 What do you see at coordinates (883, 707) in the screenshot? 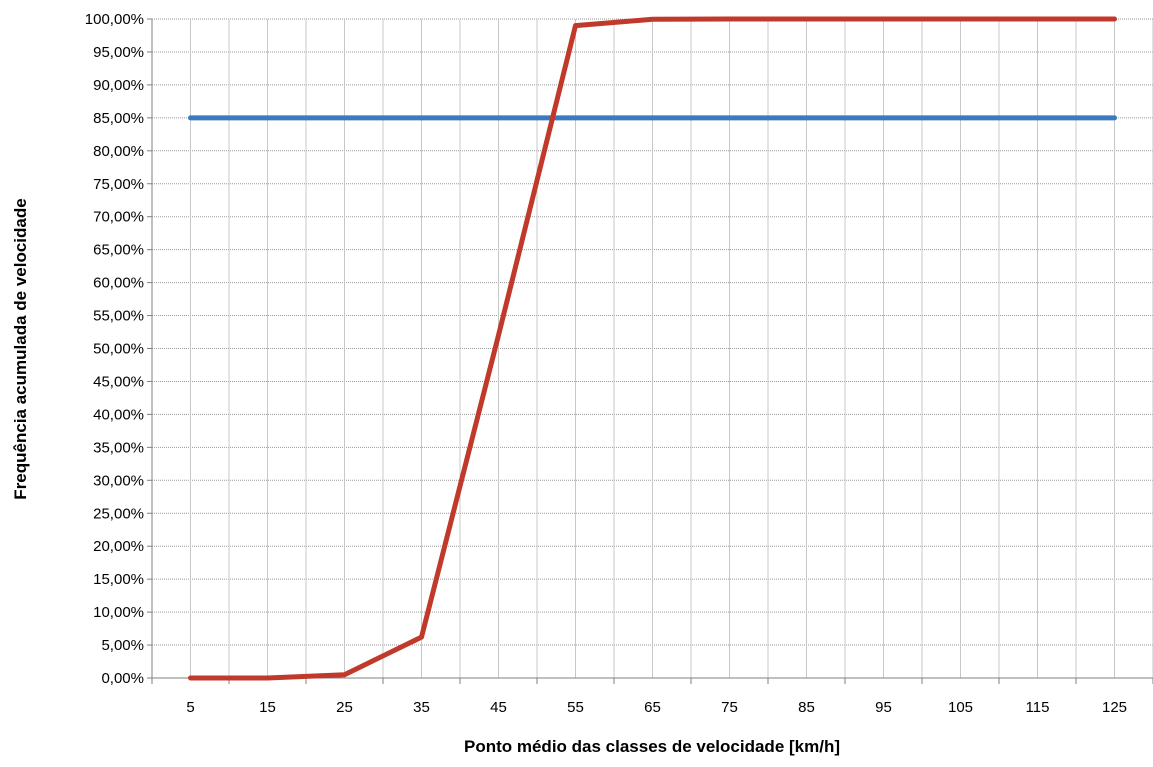
I see `x-tick-label: 95` at bounding box center [883, 707].